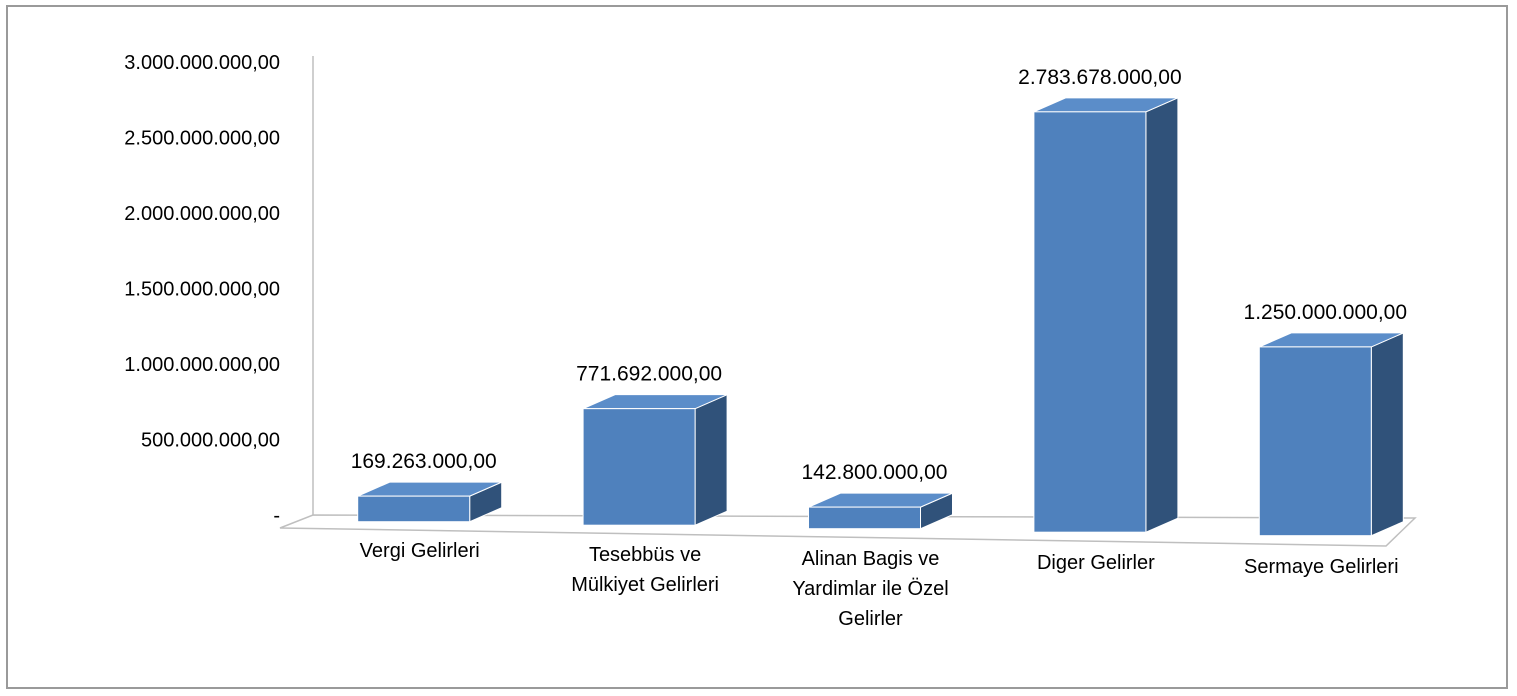 The width and height of the screenshot is (1517, 696). What do you see at coordinates (420, 551) in the screenshot?
I see `category-label: Vergi Gelirleri` at bounding box center [420, 551].